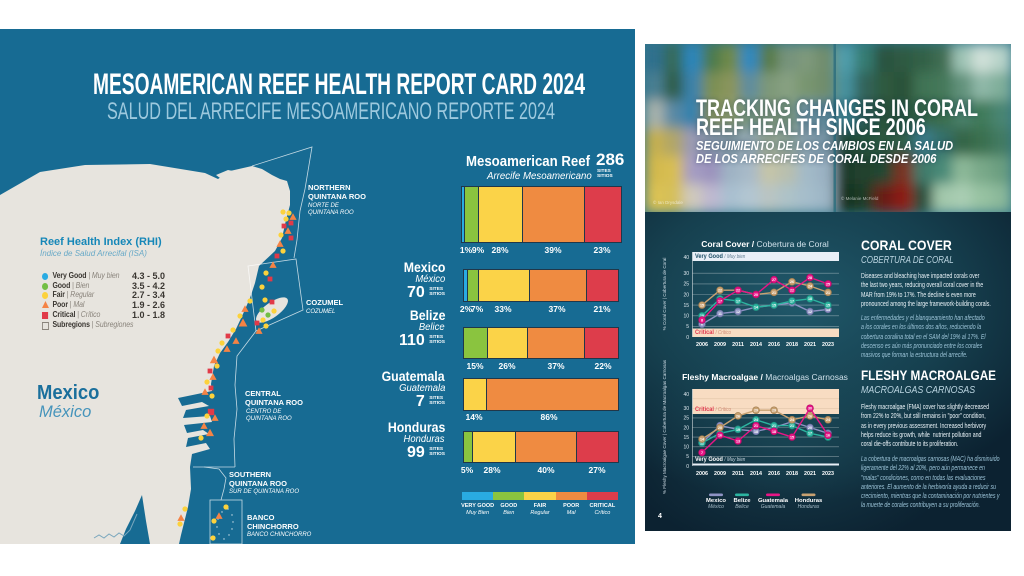  Describe the element at coordinates (702, 320) in the screenshot. I see `svg-text: 8` at that location.